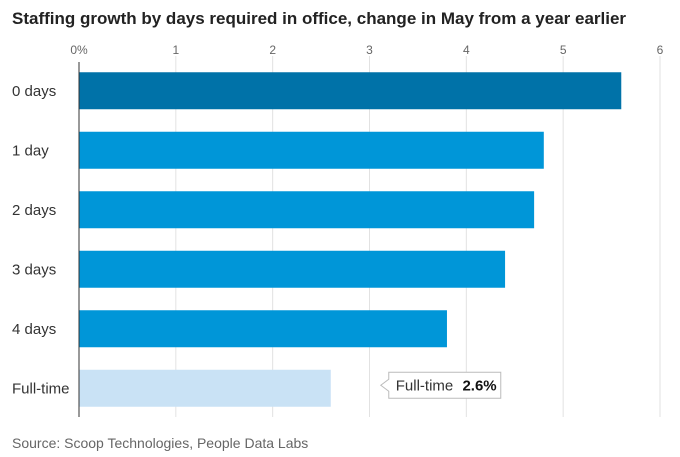  I want to click on category-label-2-days: 2 days, so click(34, 210).